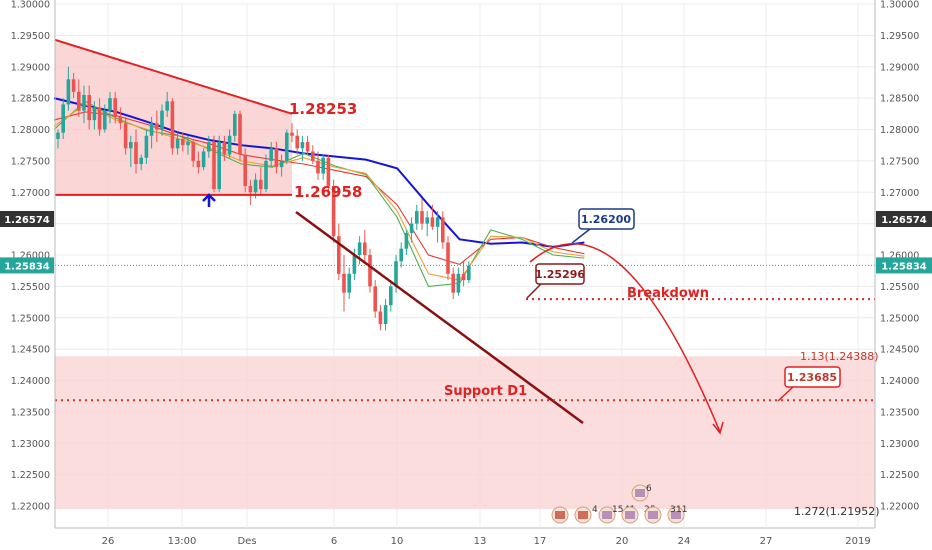  What do you see at coordinates (30, 67) in the screenshot?
I see `y-tick-label: 1.29000` at bounding box center [30, 67].